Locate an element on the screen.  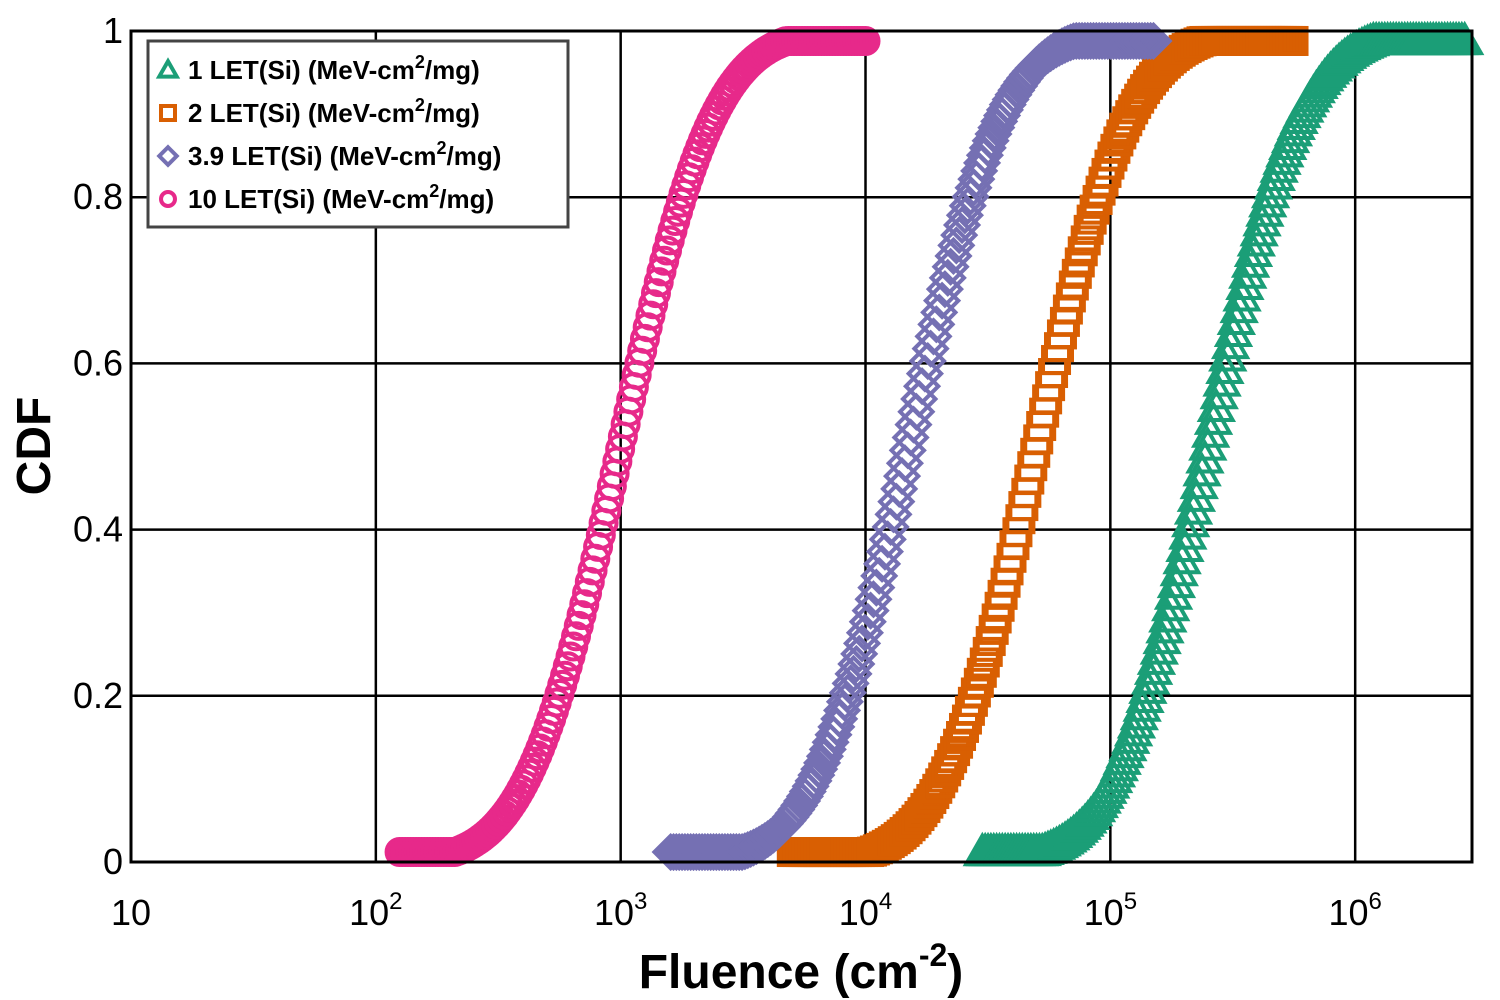
legend-marker-square is located at coordinates (168, 113).